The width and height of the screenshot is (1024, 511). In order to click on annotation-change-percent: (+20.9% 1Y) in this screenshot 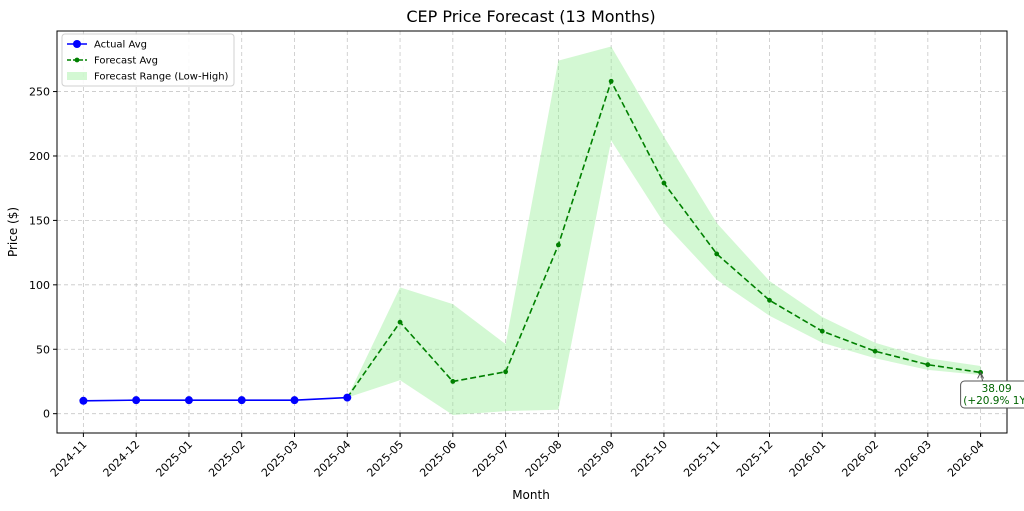, I will do `click(993, 401)`.